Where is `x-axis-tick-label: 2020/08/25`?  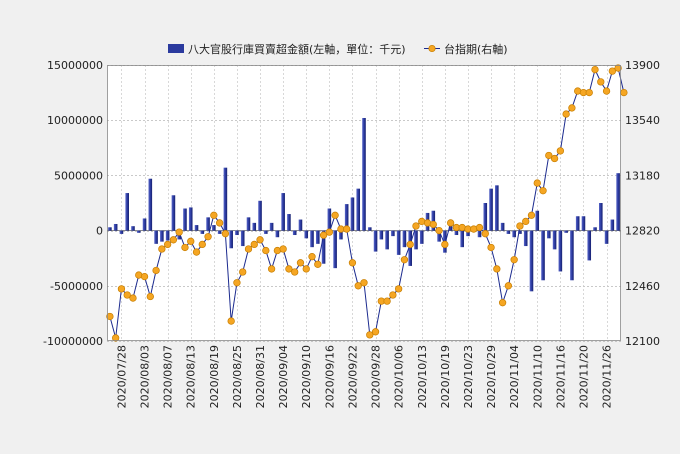
x-axis-tick-label: 2020/08/25 is located at coordinates (237, 376).